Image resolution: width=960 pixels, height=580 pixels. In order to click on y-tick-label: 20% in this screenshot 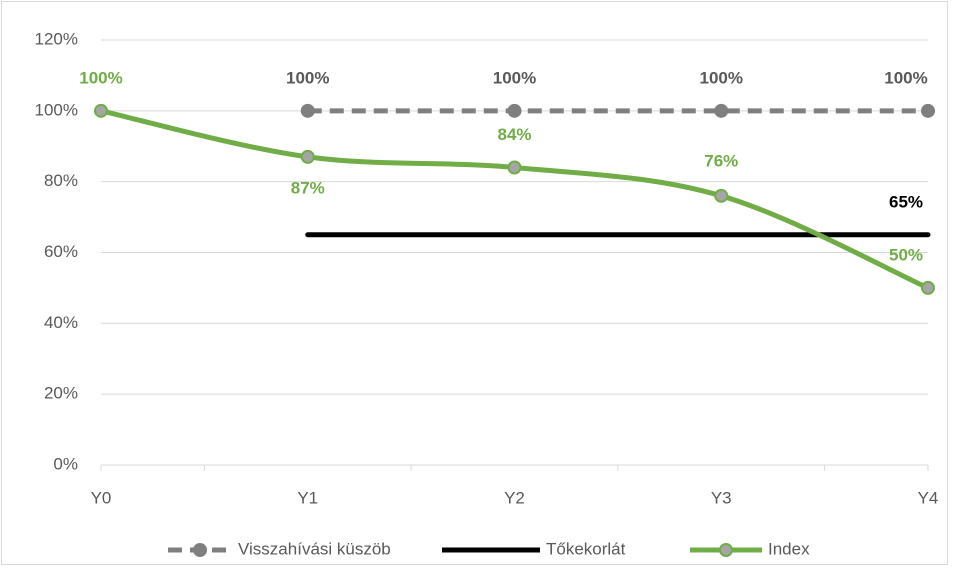, I will do `click(61, 393)`.